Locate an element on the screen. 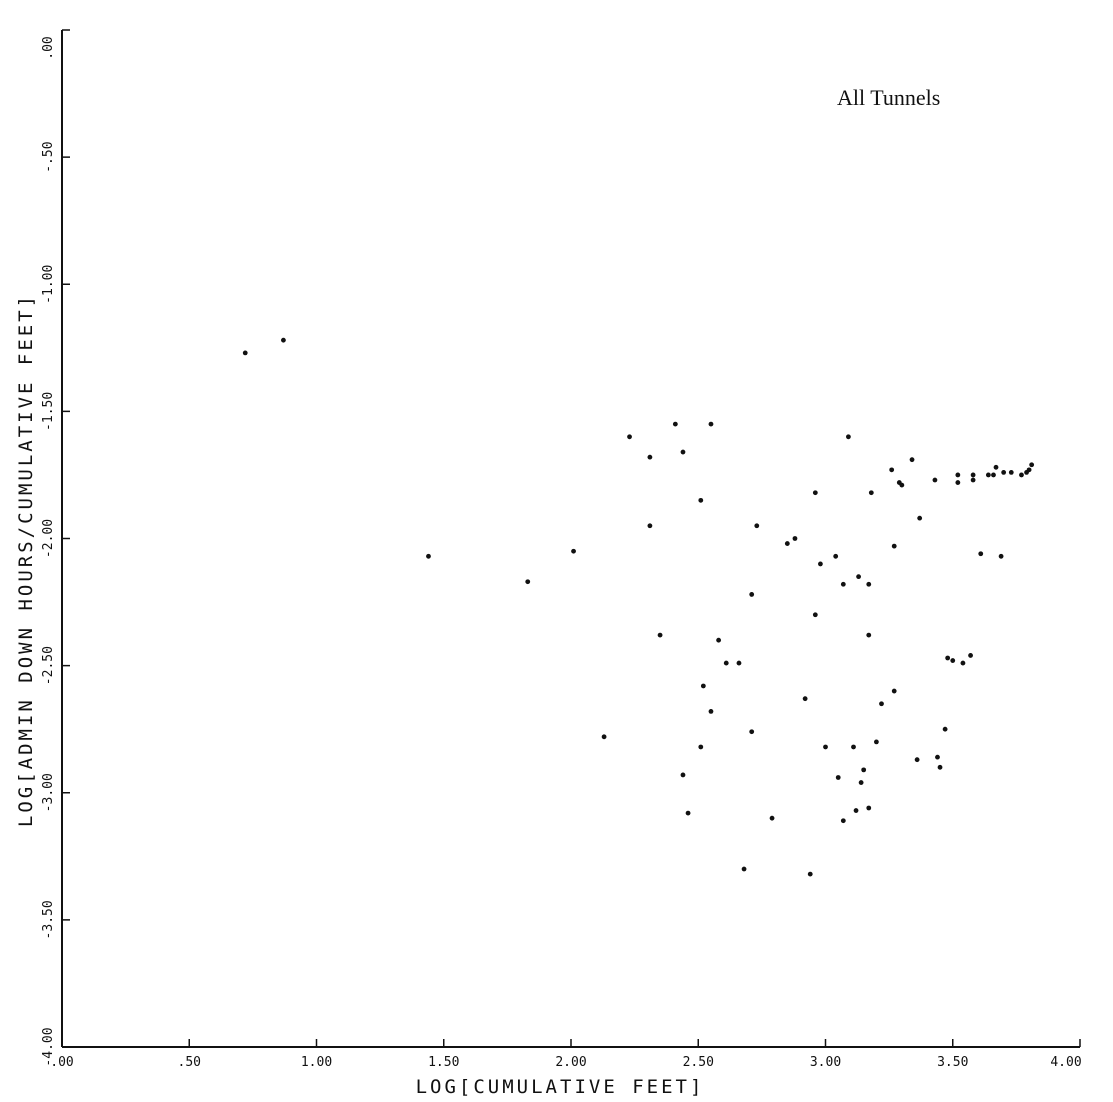 The image size is (1113, 1102). y-tick-label: .00 is located at coordinates (48, 47).